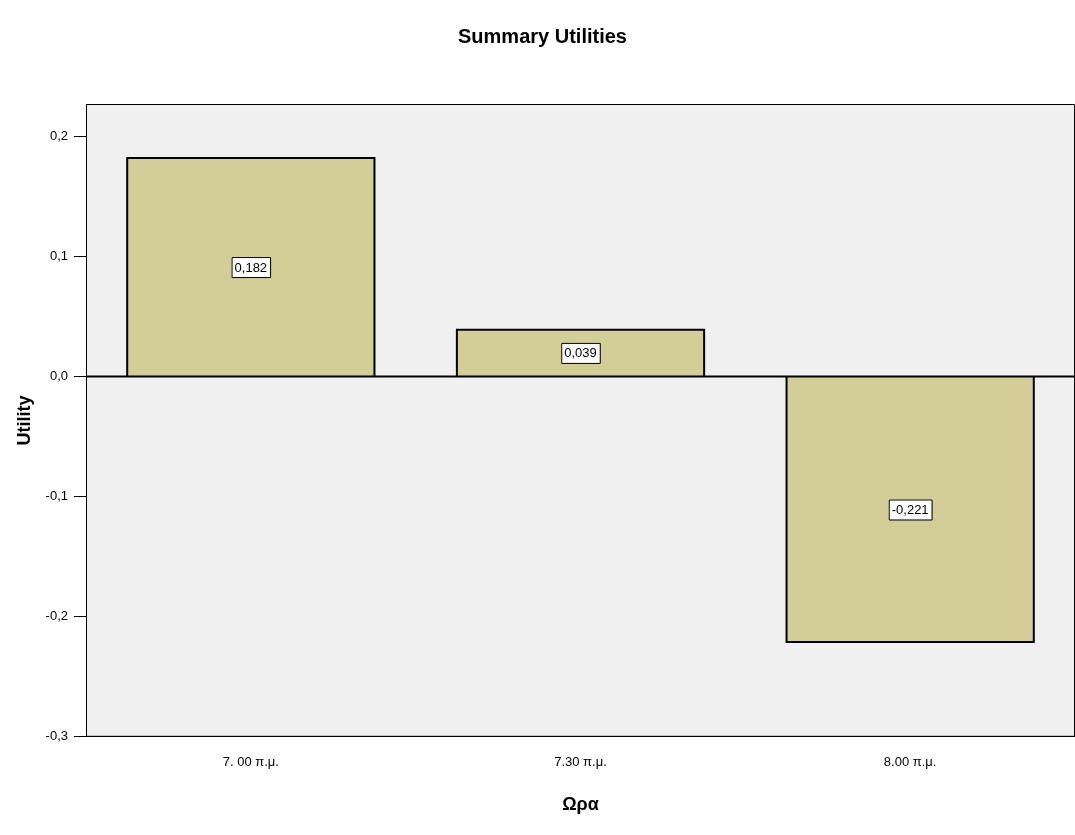 The height and width of the screenshot is (835, 1075). I want to click on y-tick-label: 0,2, so click(58, 135).